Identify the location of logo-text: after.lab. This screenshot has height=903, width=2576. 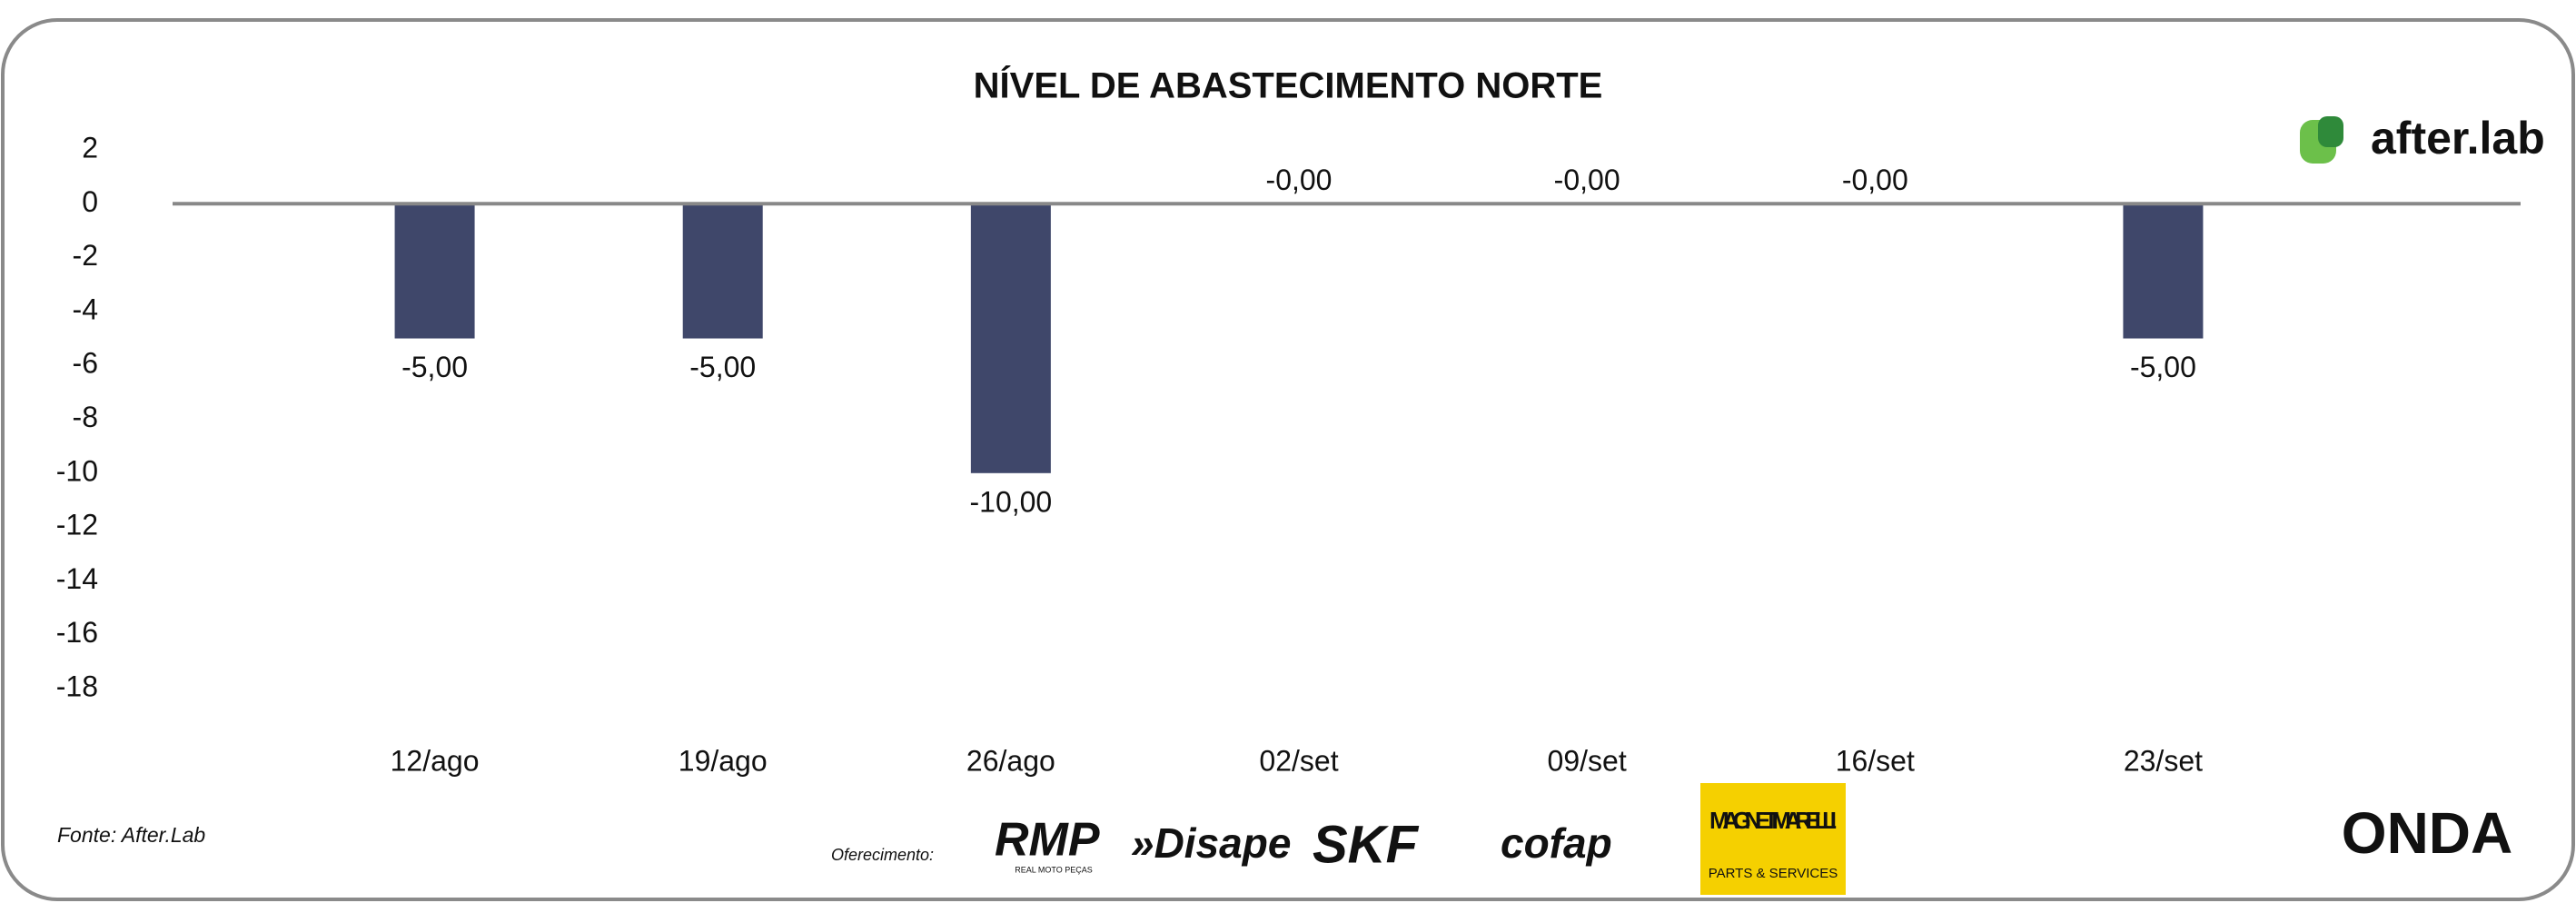
(2458, 138).